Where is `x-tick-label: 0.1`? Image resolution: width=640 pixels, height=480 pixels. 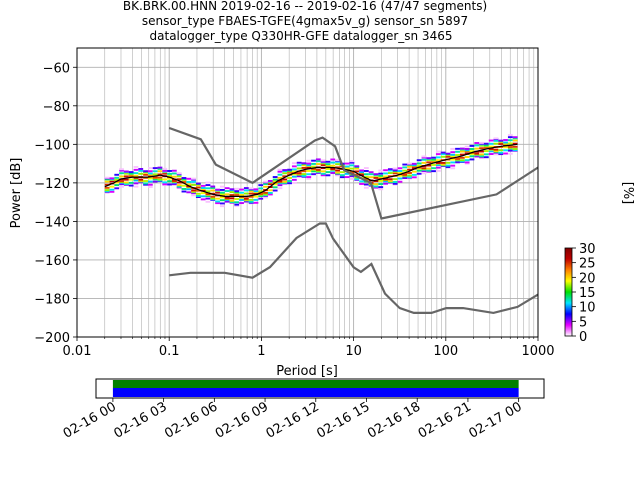
x-tick-label: 0.1 is located at coordinates (169, 351).